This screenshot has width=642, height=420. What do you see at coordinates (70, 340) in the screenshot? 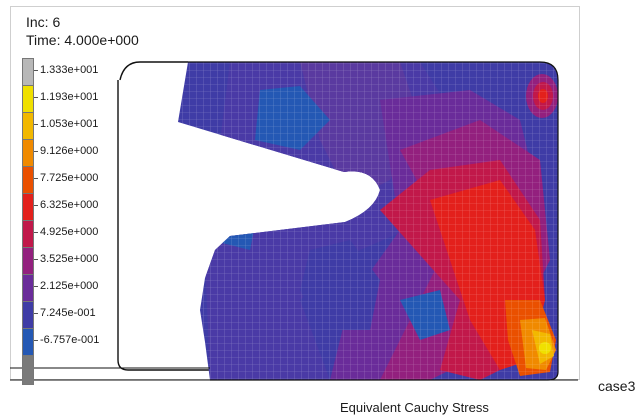
I see `legend-value-label: -6.757e-001` at bounding box center [70, 340].